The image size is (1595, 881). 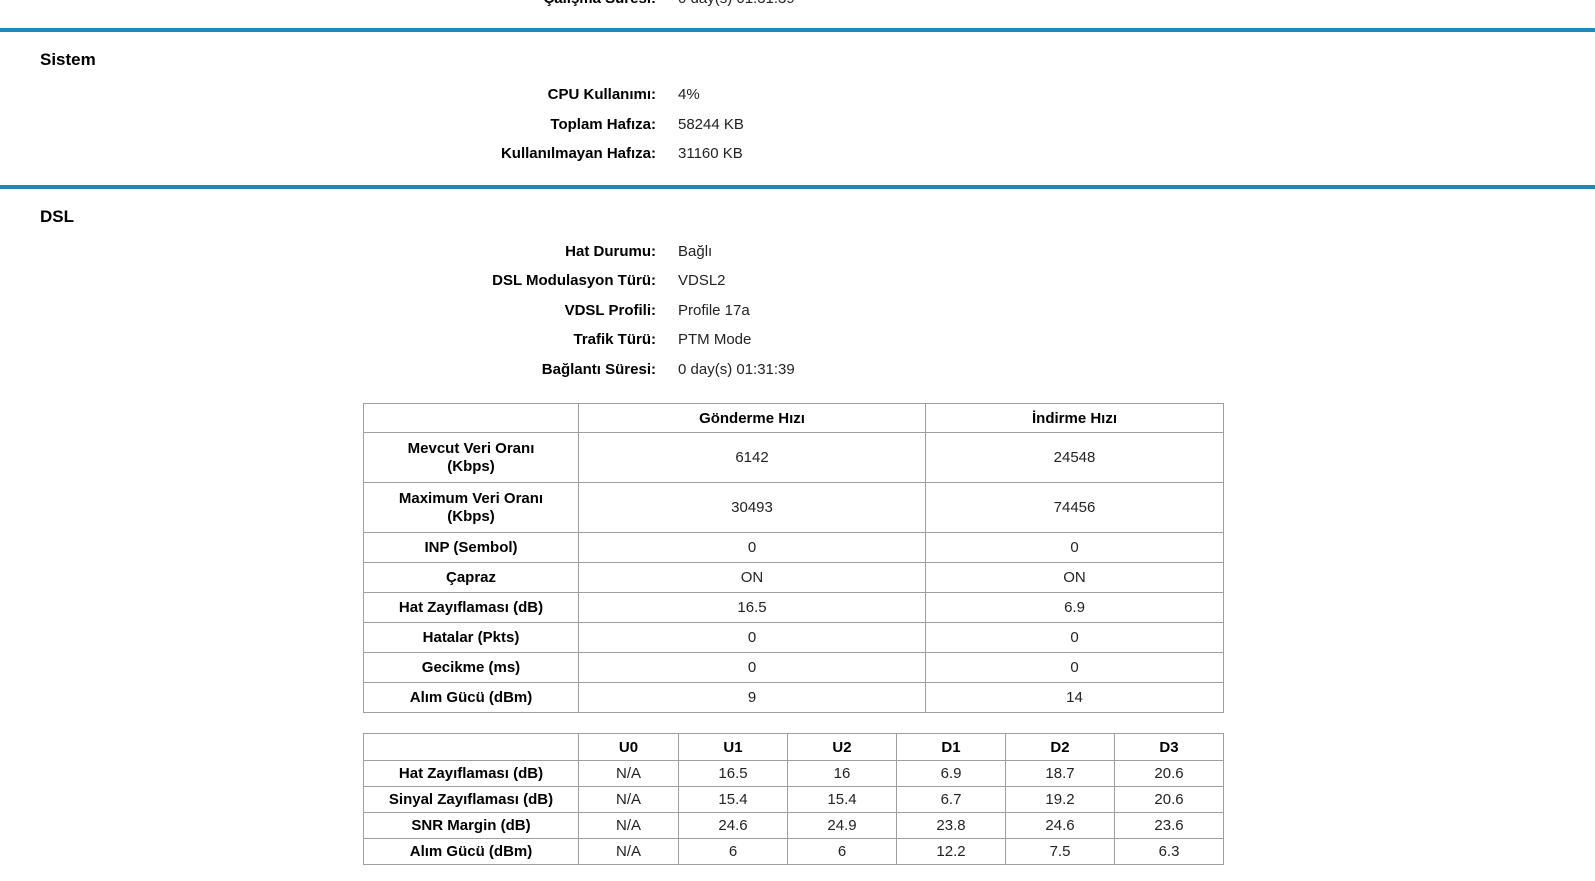 What do you see at coordinates (574, 281) in the screenshot?
I see `modulation-label: DSL Modulasyon Türü:` at bounding box center [574, 281].